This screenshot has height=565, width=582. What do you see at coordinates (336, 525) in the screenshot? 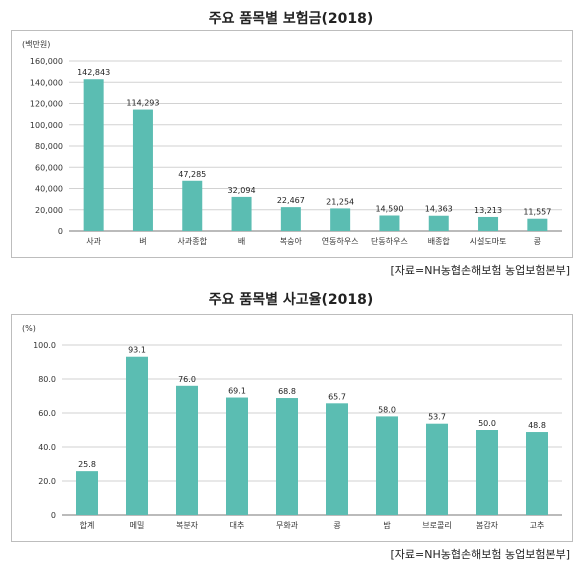
I see `chart2-x-tick-label: 콩` at bounding box center [336, 525].